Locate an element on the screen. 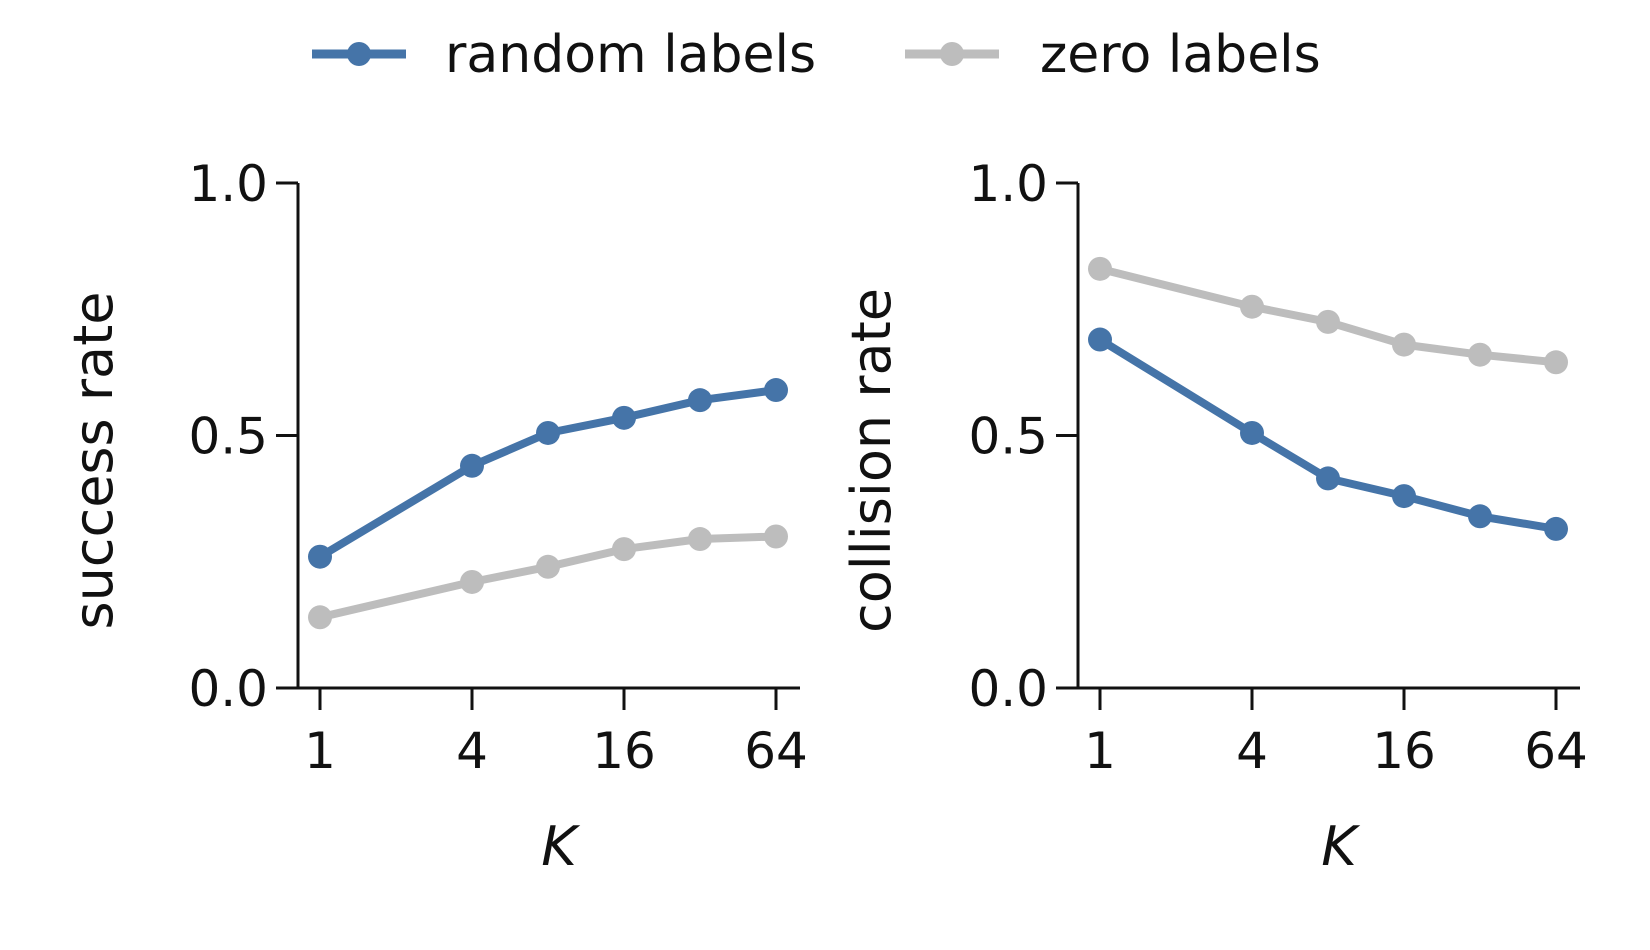 This screenshot has height=950, width=1650. legend-entry-random-labels: random labels is located at coordinates (564, 55).